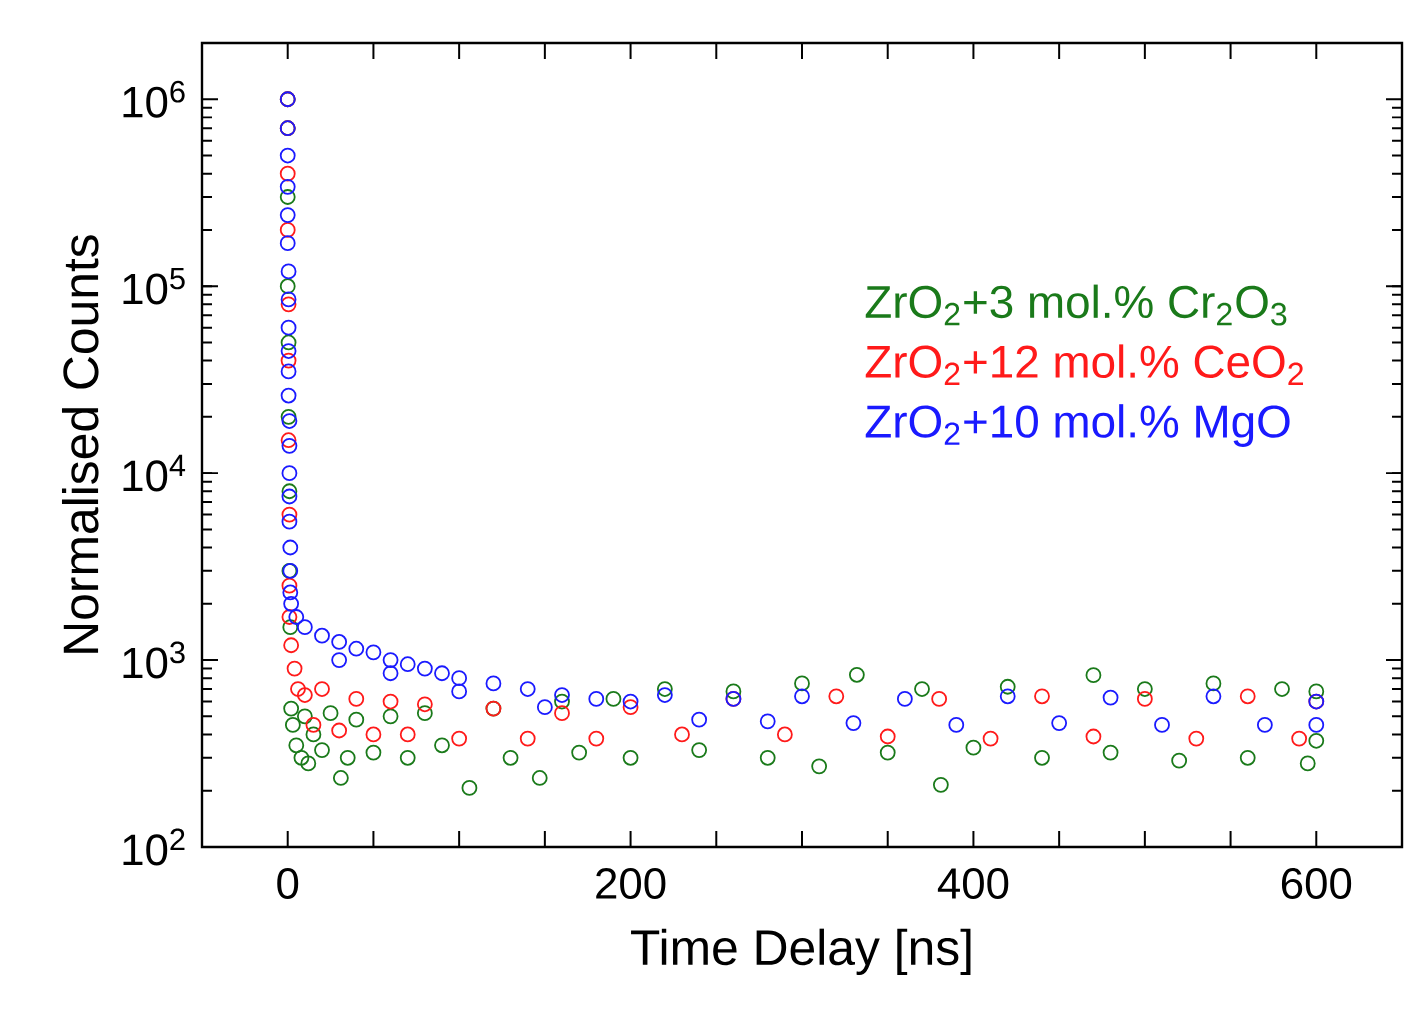  Describe the element at coordinates (154, 286) in the screenshot. I see `y-tick-label: 10$^{5}$` at that location.